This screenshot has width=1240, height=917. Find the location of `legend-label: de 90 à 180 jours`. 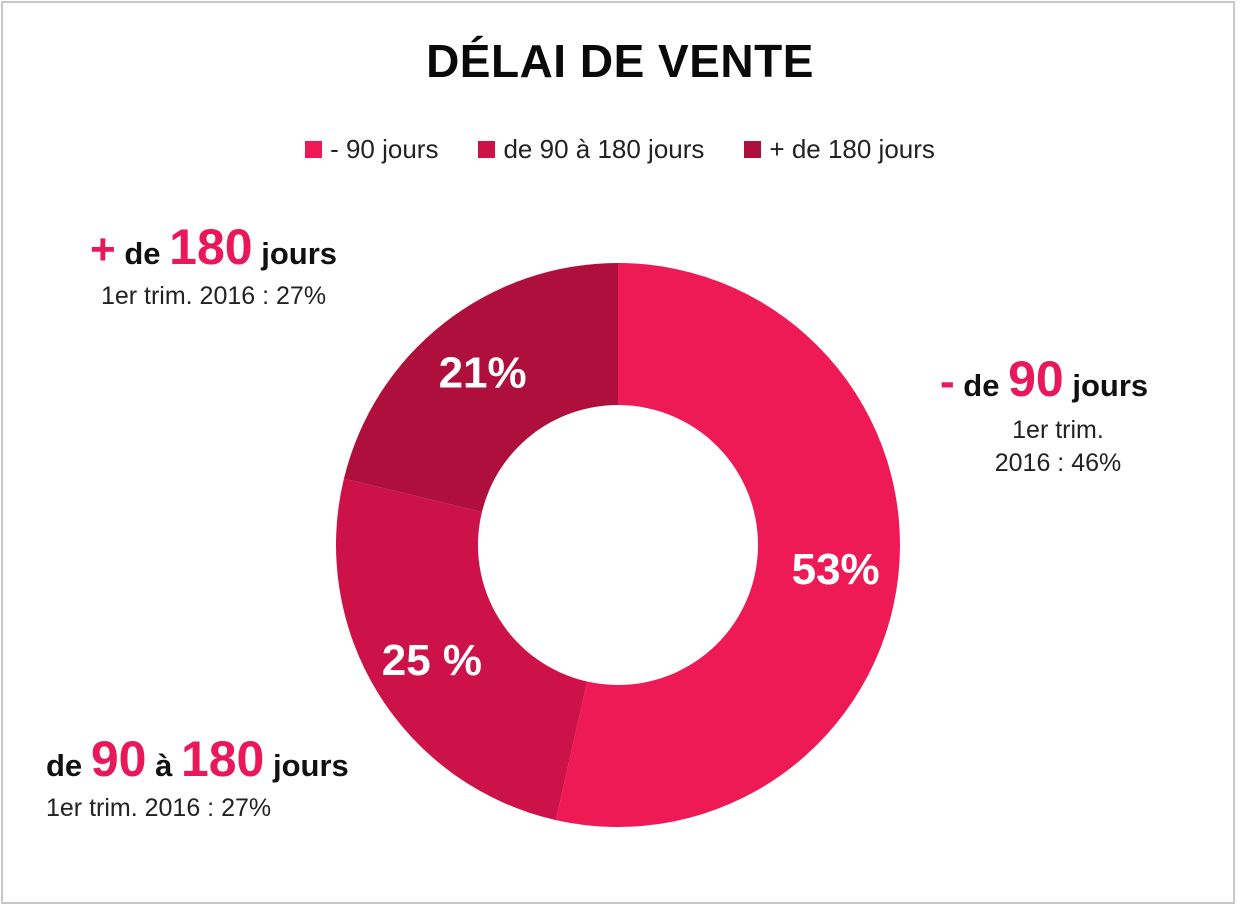

legend-label: de 90 à 180 jours is located at coordinates (604, 149).